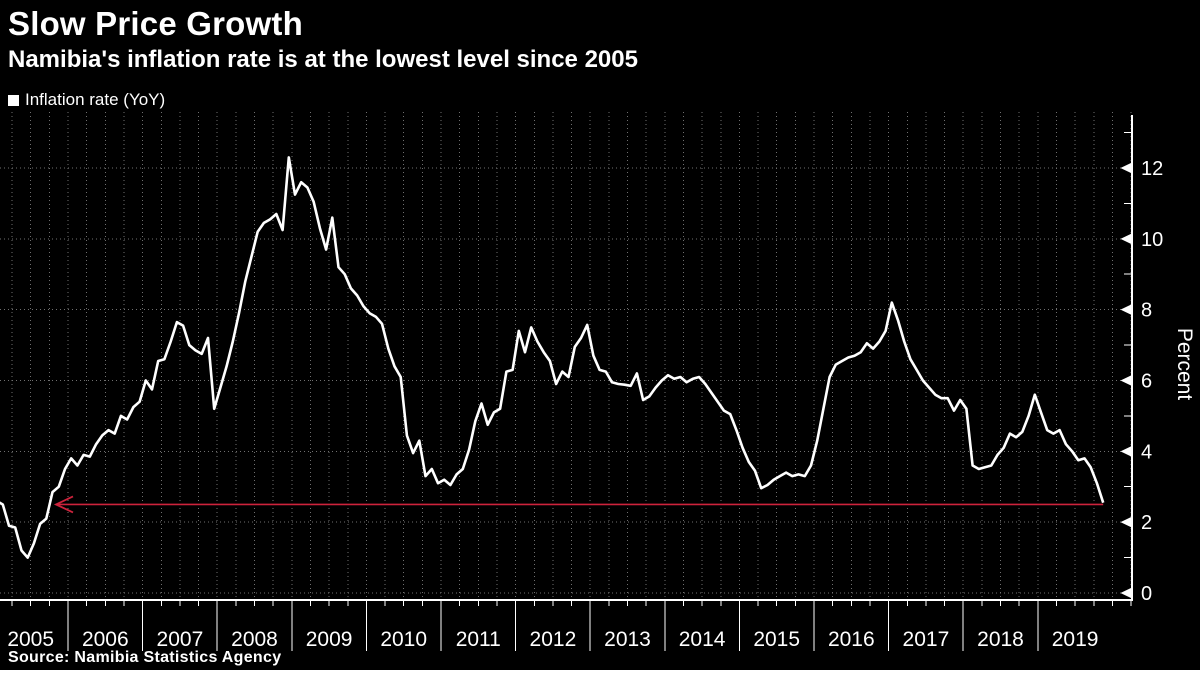 The height and width of the screenshot is (675, 1200). I want to click on x-axis-year-label: 2006, so click(105, 639).